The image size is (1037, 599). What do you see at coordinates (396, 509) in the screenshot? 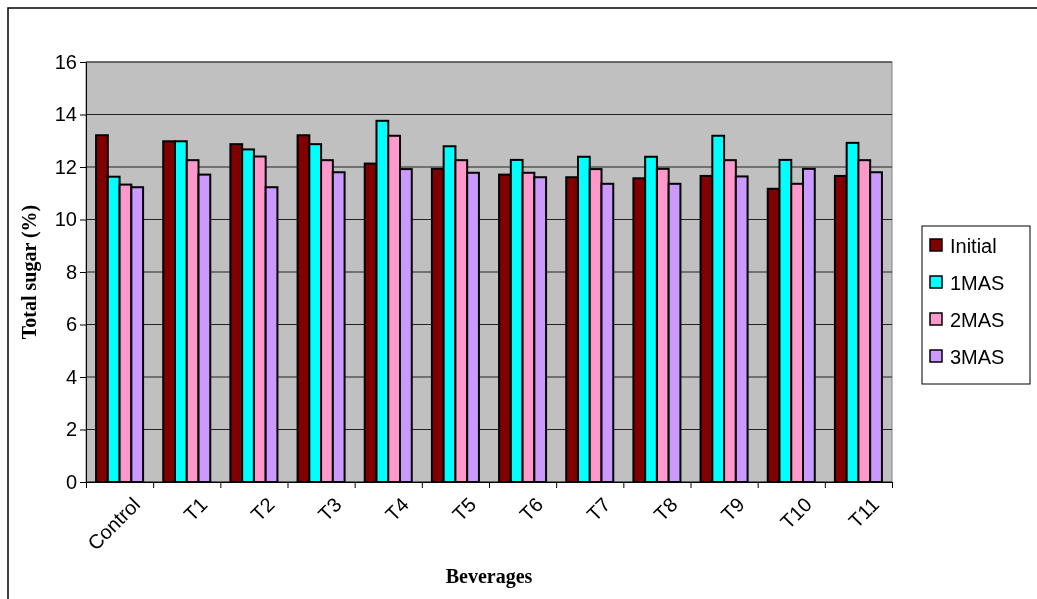
I see `x-tick-label: T4` at bounding box center [396, 509].